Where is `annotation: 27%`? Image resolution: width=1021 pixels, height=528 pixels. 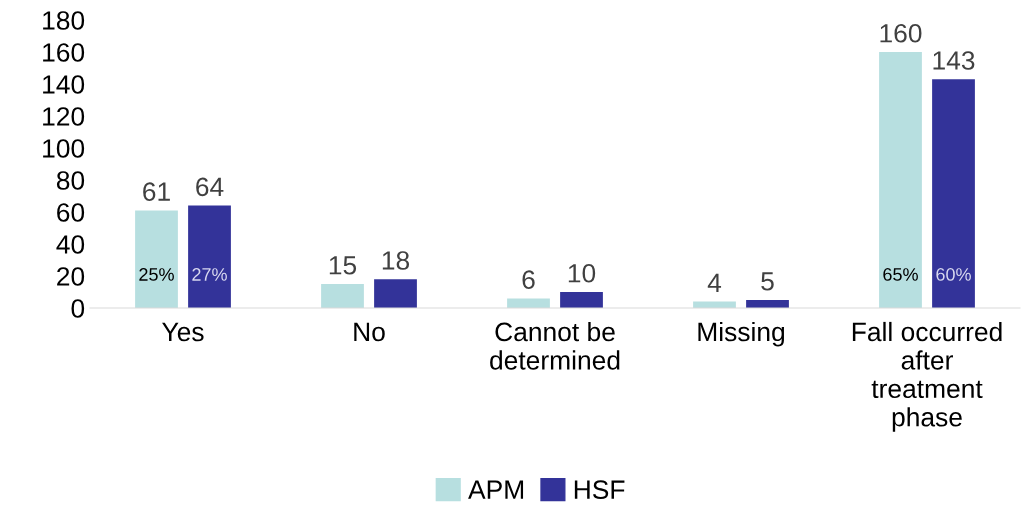 annotation: 27% is located at coordinates (209, 274).